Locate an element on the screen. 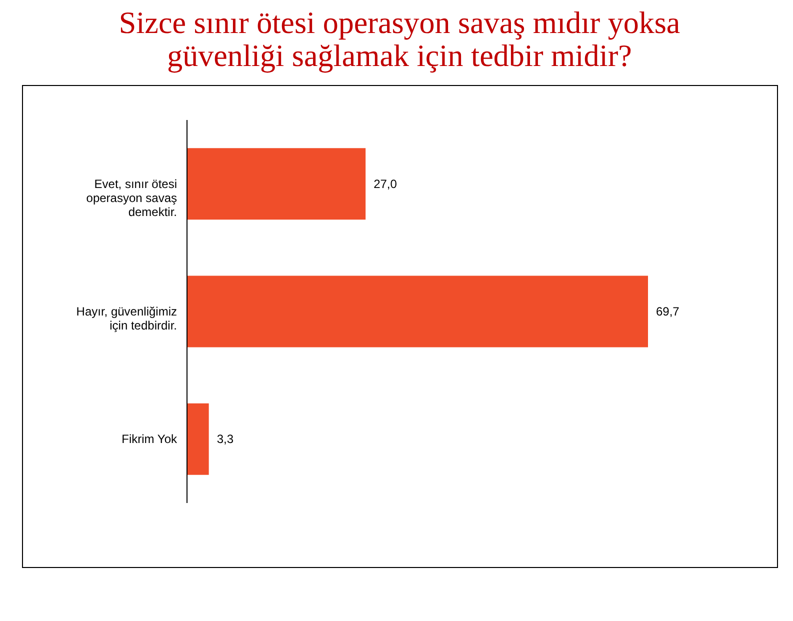 Image resolution: width=793 pixels, height=621 pixels. y-tick-label: Hayır, güvenliğimiz için tedbirdir. is located at coordinates (126, 318).